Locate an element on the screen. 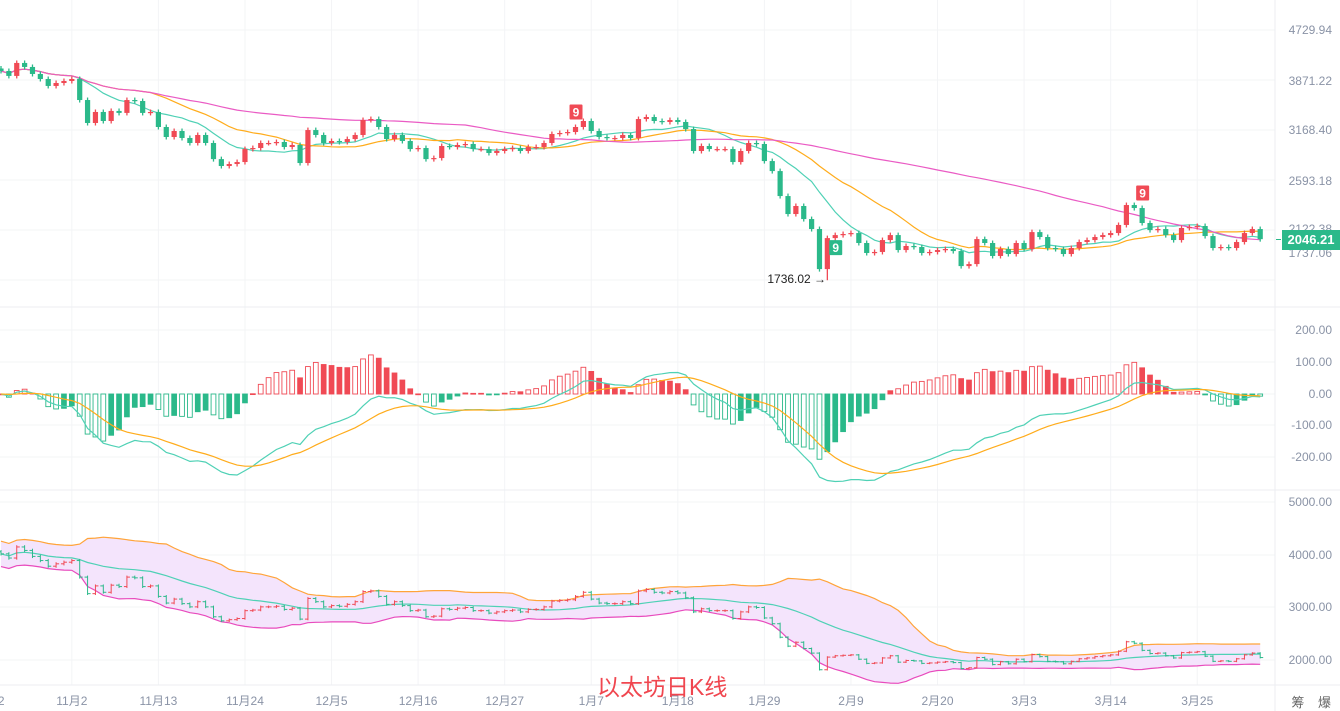 The height and width of the screenshot is (711, 1340). time-axis-label: 1月7 is located at coordinates (591, 701).